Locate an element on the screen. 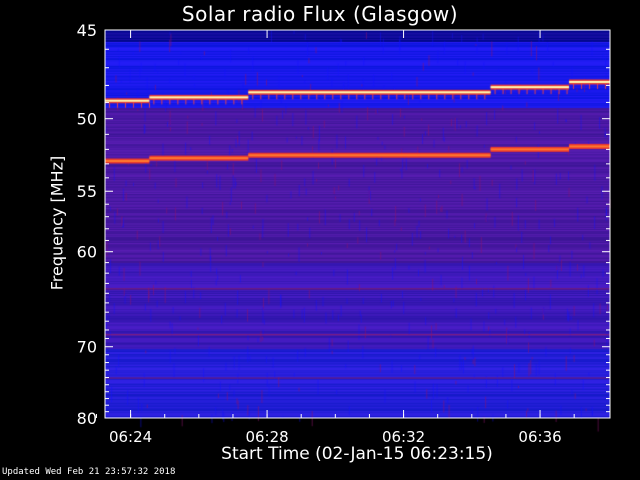 This screenshot has height=480, width=640. y-tick-label: 45 is located at coordinates (87, 30).